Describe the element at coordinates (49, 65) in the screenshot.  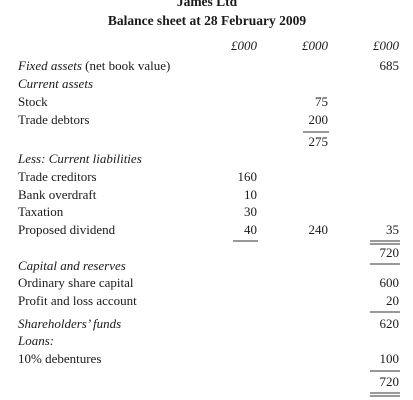
I see `label-text: Fixed assets` at that location.